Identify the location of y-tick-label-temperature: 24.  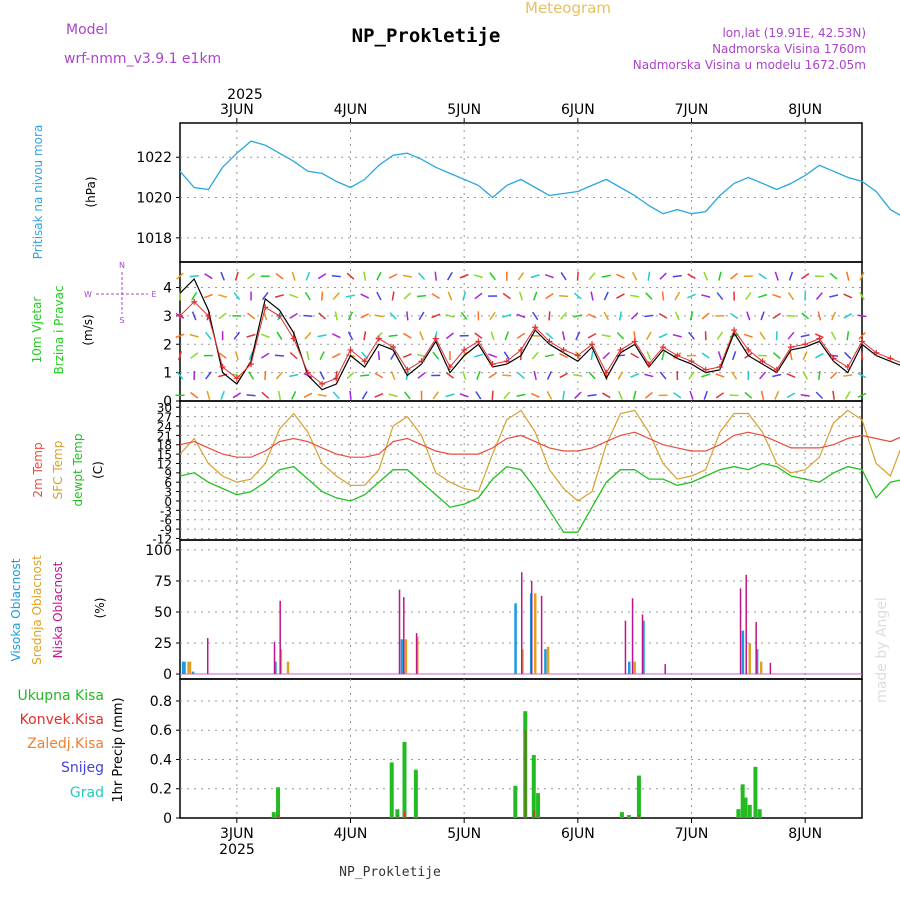
(164, 427).